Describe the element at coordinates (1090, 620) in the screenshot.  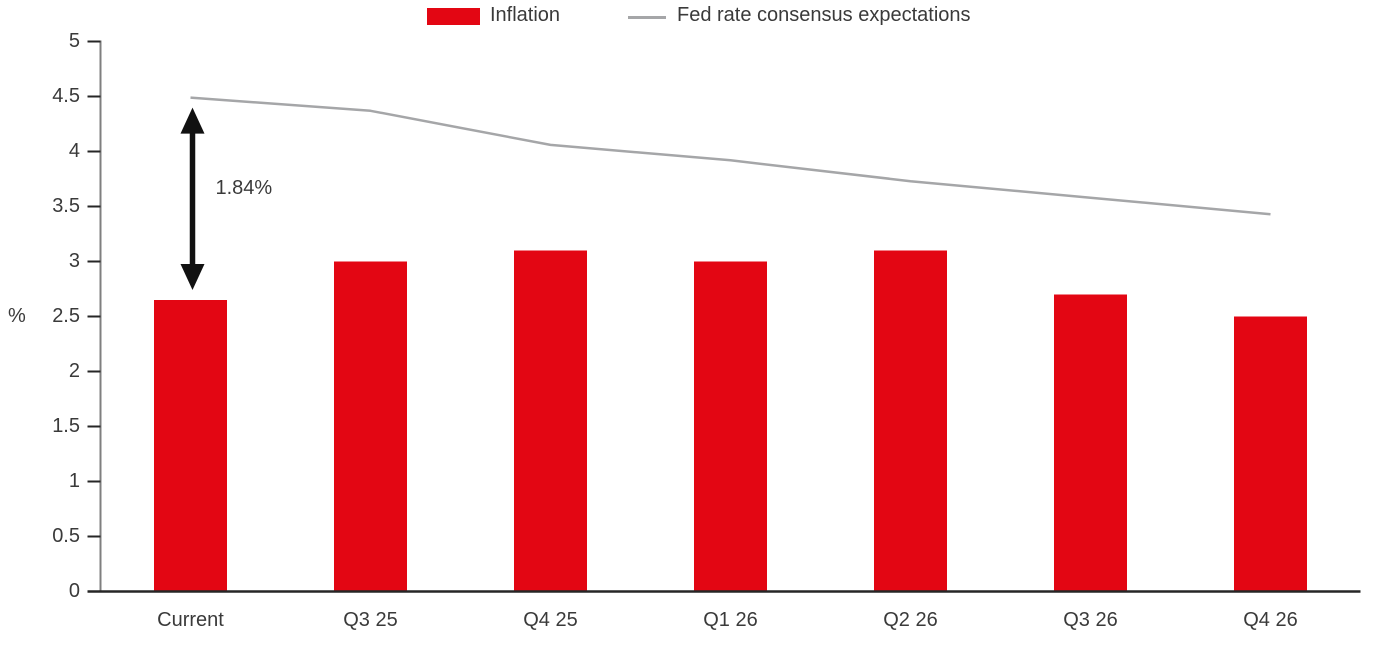
I see `x-tick-label-q3-26: Q3 26` at that location.